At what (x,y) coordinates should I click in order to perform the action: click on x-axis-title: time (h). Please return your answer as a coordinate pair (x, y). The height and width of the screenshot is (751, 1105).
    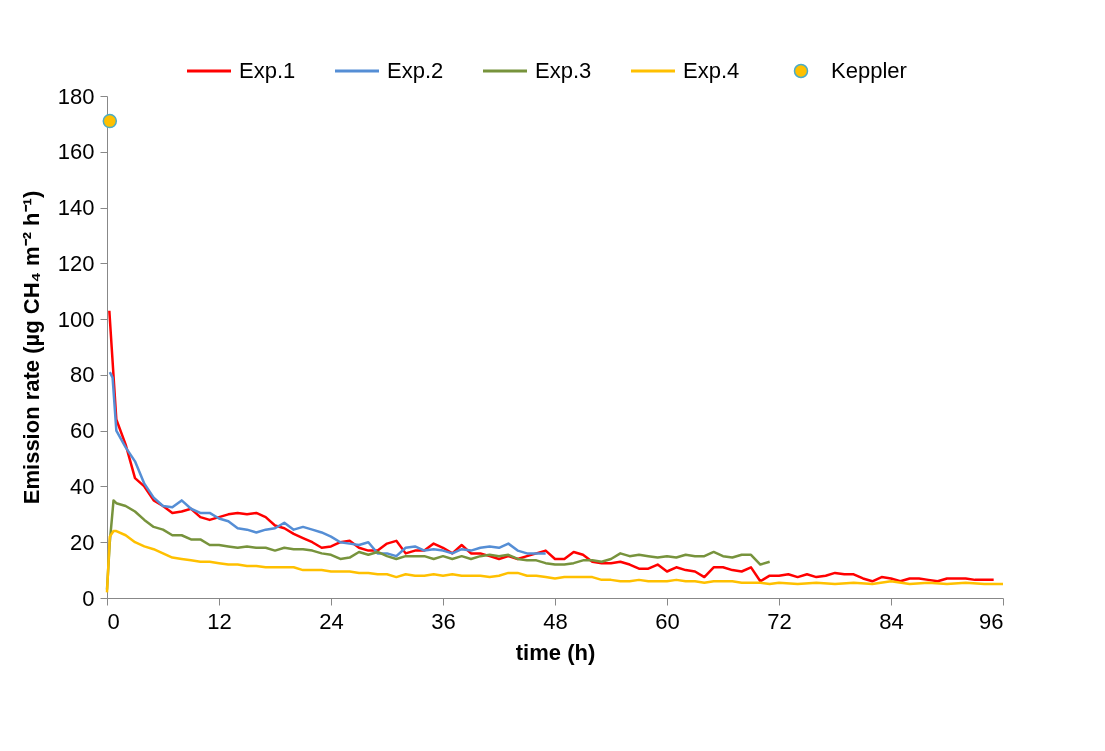
    Looking at the image, I should click on (555, 652).